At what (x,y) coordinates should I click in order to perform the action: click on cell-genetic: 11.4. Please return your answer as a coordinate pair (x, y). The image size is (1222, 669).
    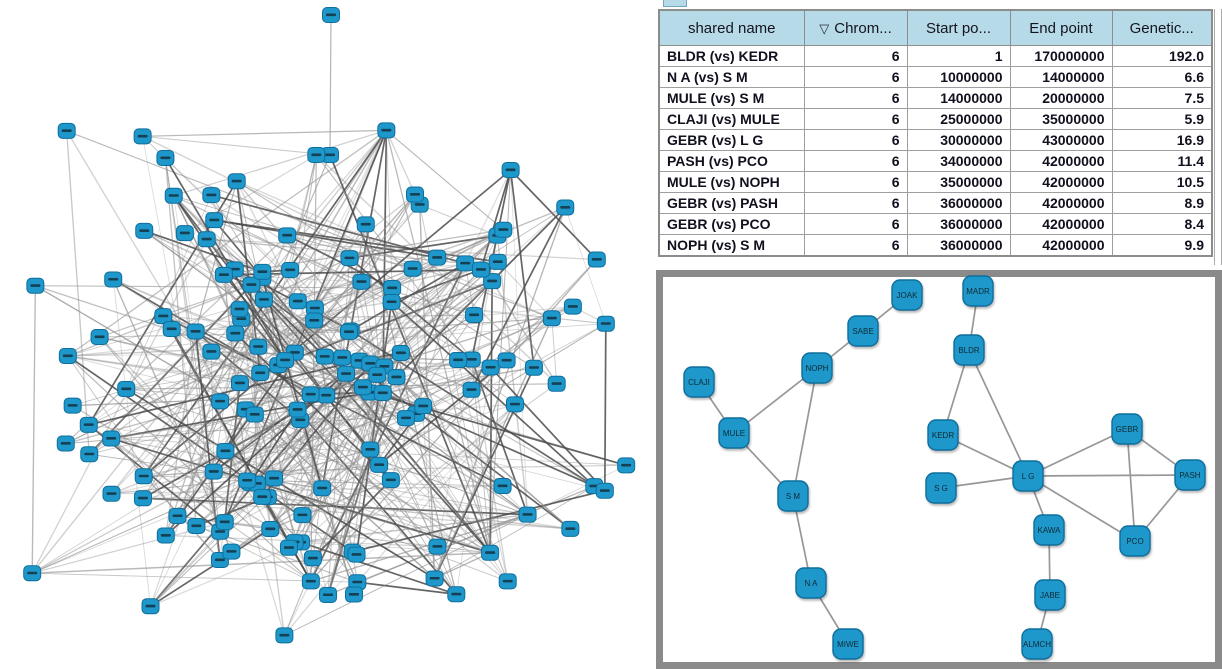
    Looking at the image, I should click on (1162, 161).